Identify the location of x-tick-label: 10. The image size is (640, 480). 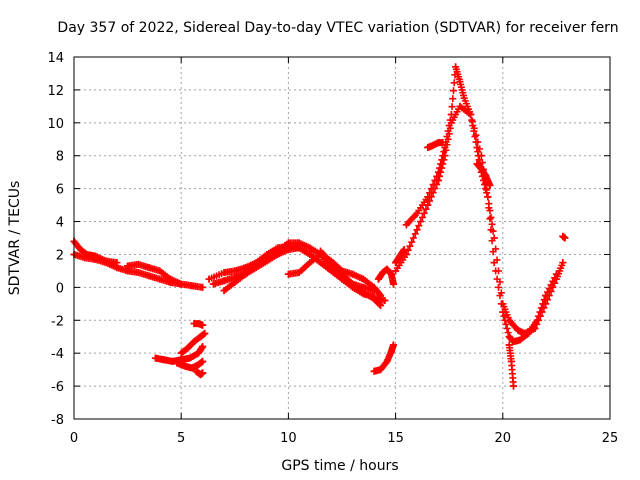
(288, 438).